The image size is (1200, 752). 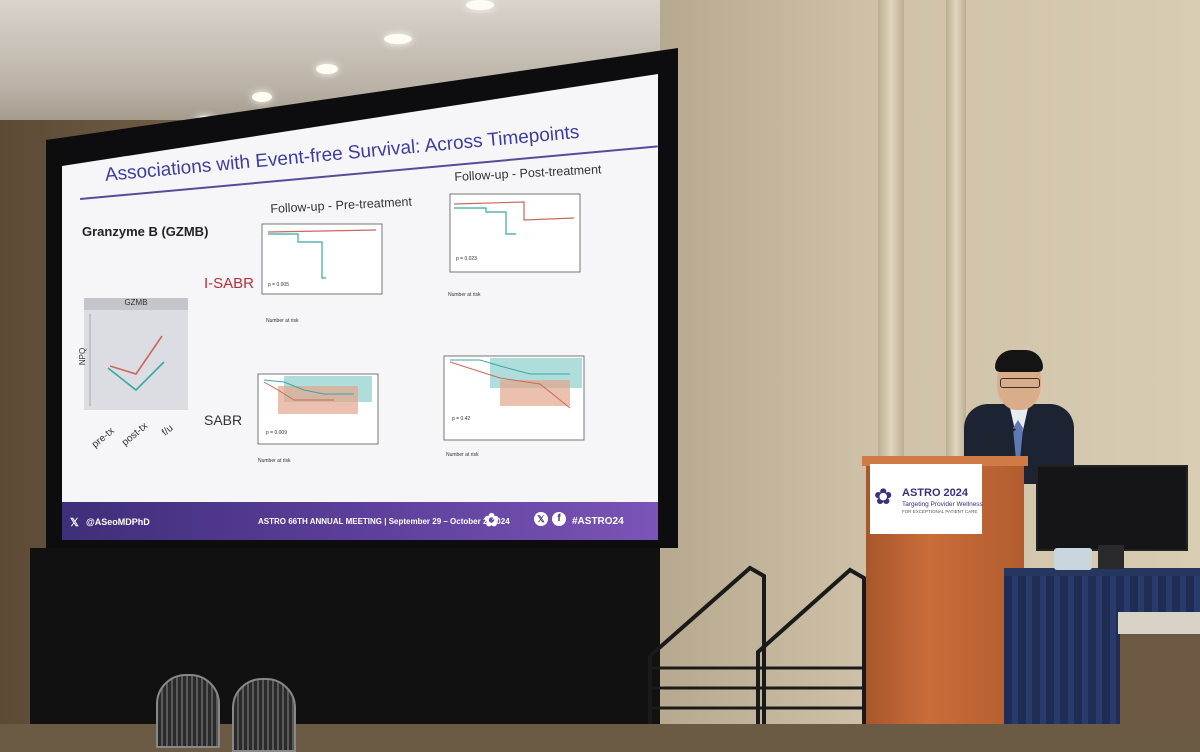 What do you see at coordinates (466, 259) in the screenshot?
I see `p-value: p = 0.023` at bounding box center [466, 259].